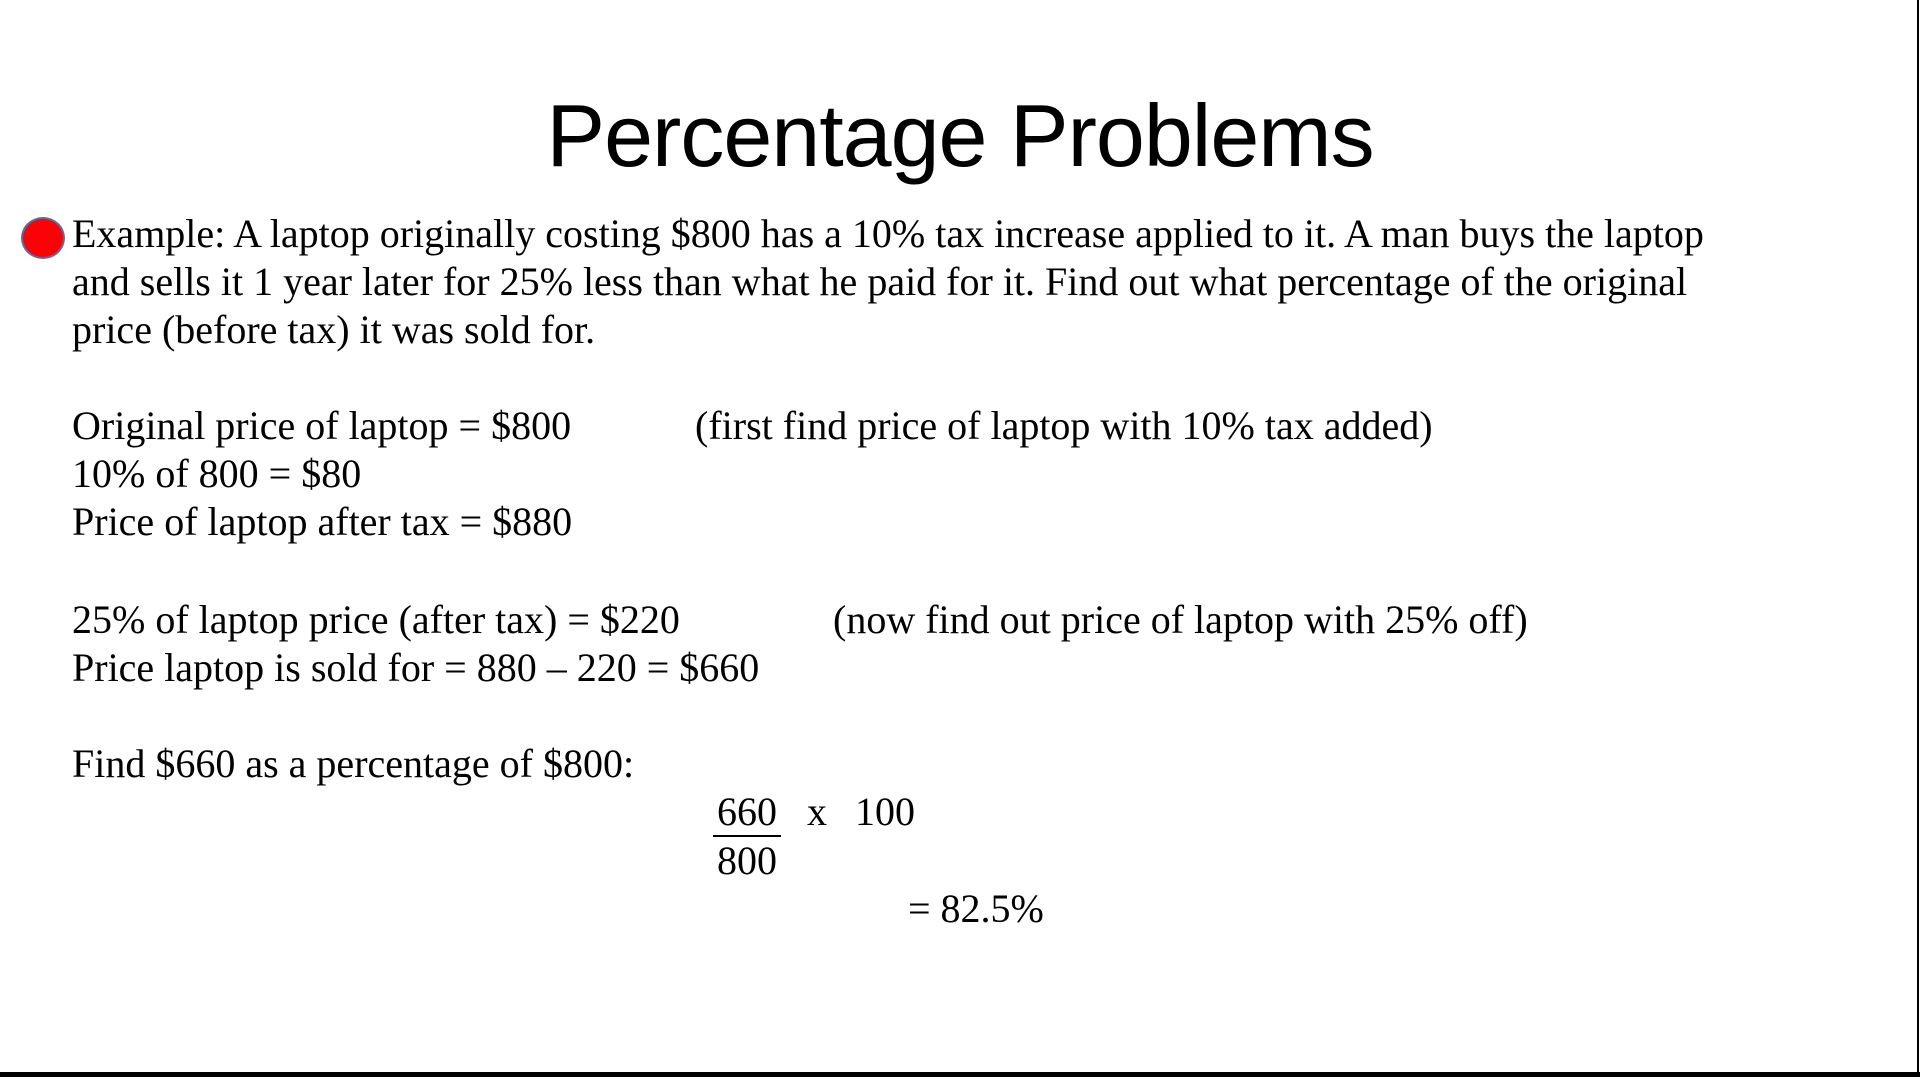 This screenshot has width=1920, height=1080. What do you see at coordinates (747, 860) in the screenshot?
I see `fraction-denominator: 800` at bounding box center [747, 860].